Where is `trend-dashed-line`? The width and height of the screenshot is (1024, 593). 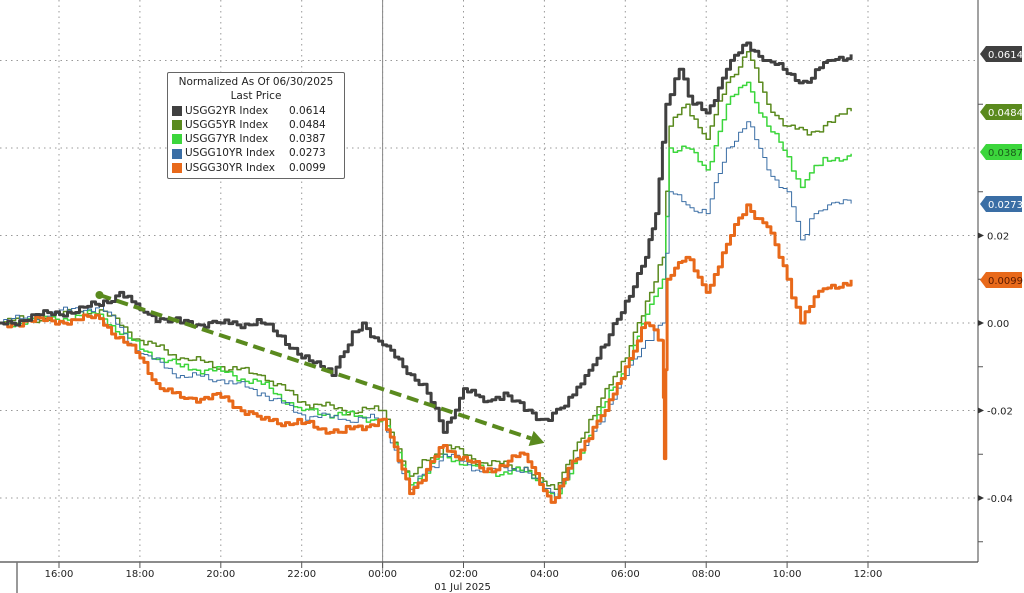
trend-dashed-line is located at coordinates (315, 367).